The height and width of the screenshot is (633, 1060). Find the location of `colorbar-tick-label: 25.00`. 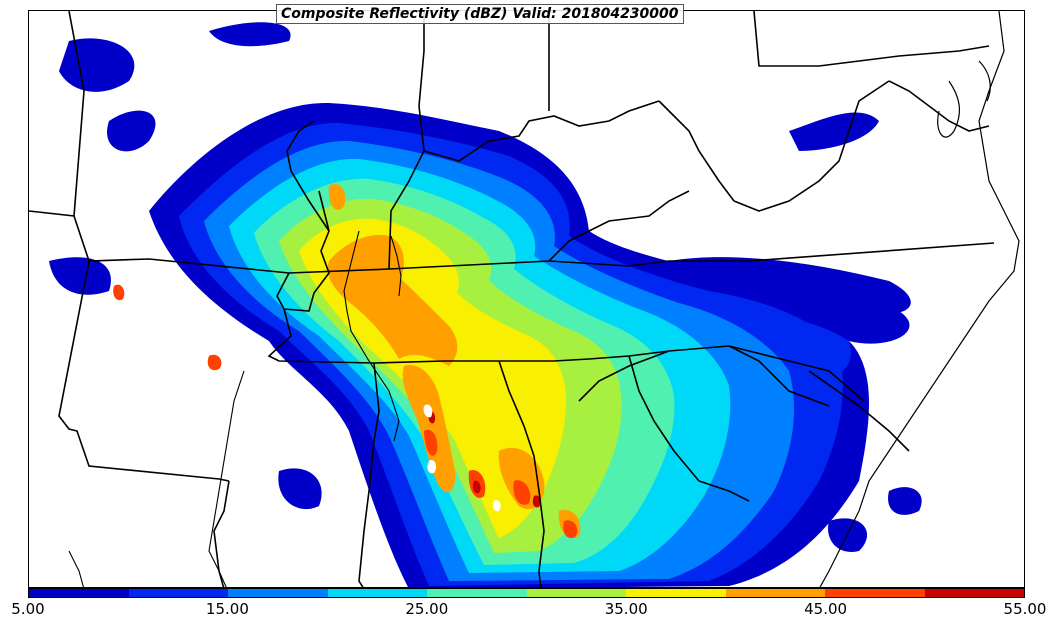

colorbar-tick-label: 25.00 is located at coordinates (427, 609).